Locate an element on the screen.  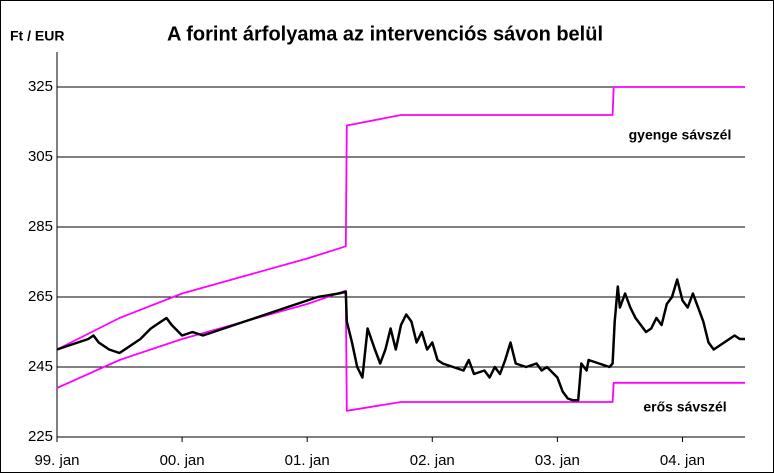
x-tick-label: 01. jan is located at coordinates (307, 460).